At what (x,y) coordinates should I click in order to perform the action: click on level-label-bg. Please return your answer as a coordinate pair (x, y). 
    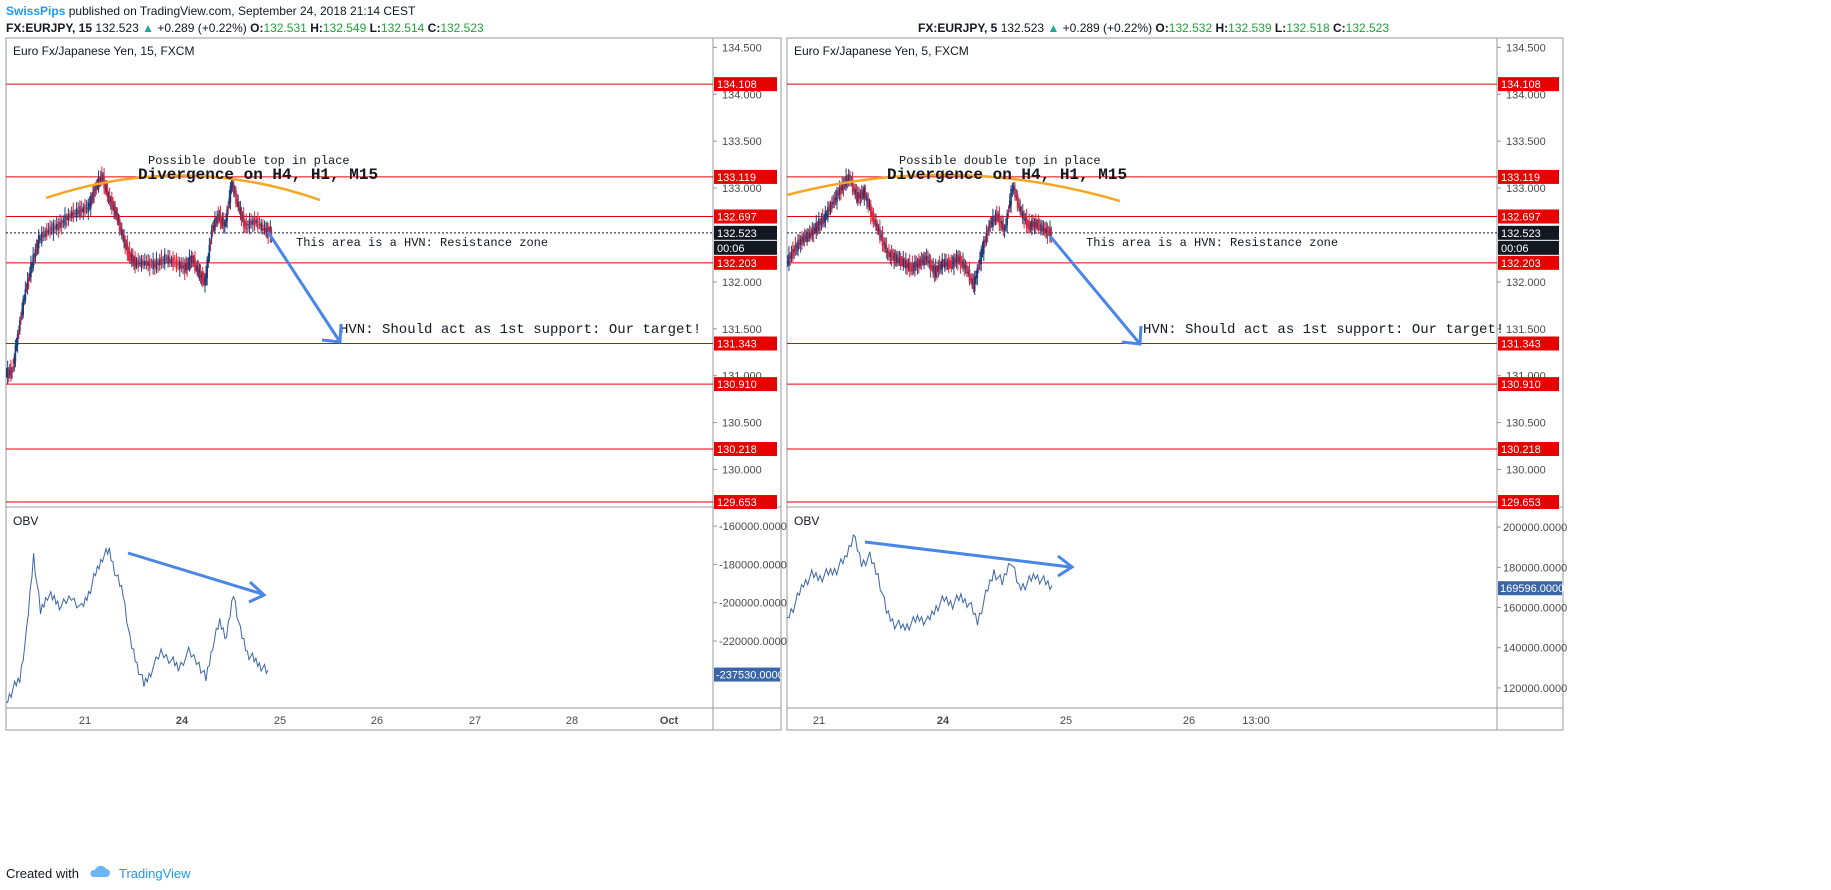
    Looking at the image, I should click on (1528, 262).